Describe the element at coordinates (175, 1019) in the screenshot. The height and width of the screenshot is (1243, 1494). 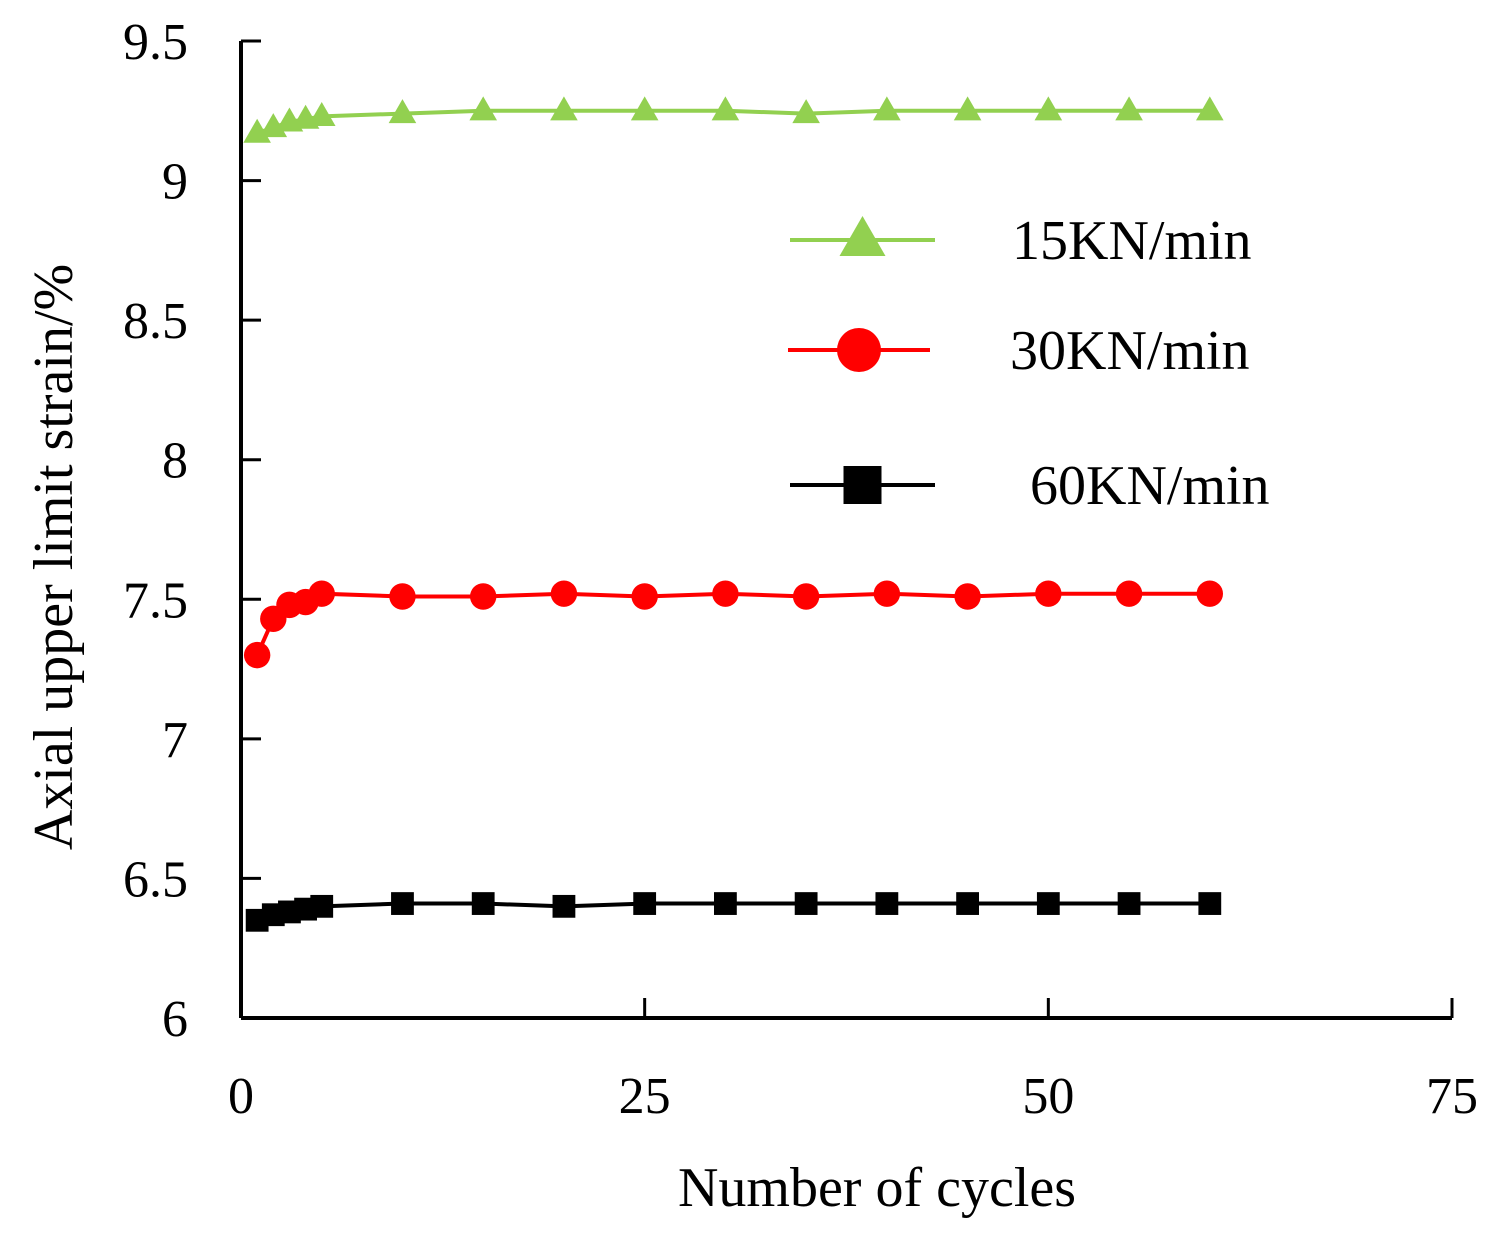
I see `y-tick-label: 6` at that location.